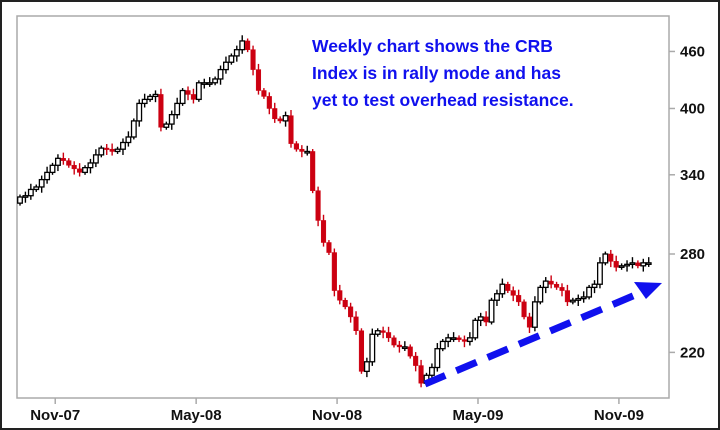 Image resolution: width=720 pixels, height=430 pixels. What do you see at coordinates (692, 51) in the screenshot?
I see `y-tick-label: 460` at bounding box center [692, 51].